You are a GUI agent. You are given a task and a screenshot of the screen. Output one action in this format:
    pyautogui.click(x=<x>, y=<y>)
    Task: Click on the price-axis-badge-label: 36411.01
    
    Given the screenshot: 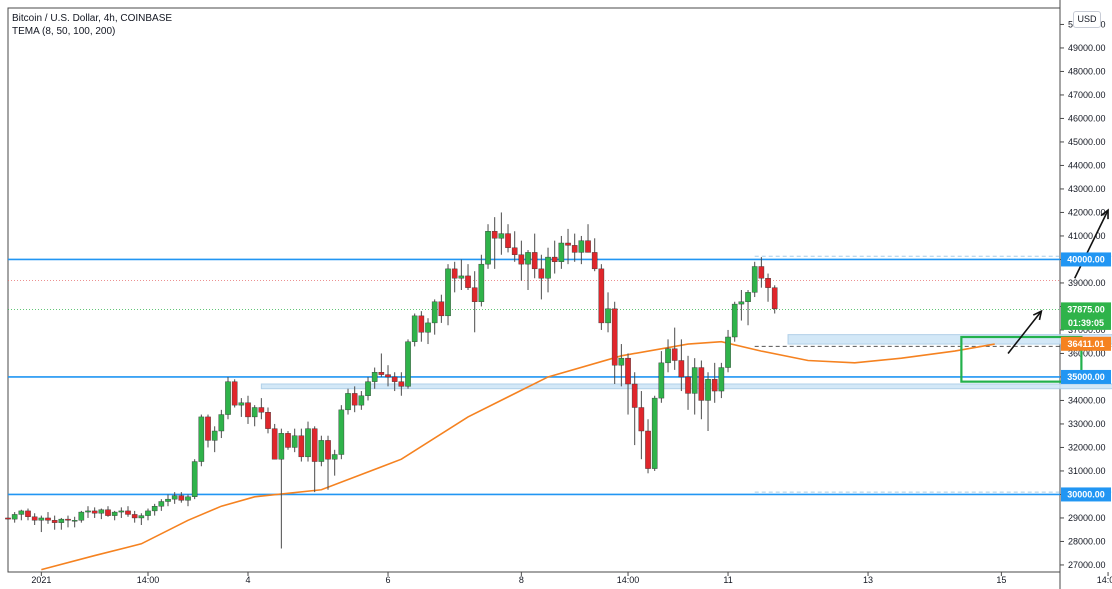 What is the action you would take?
    pyautogui.click(x=1085, y=344)
    